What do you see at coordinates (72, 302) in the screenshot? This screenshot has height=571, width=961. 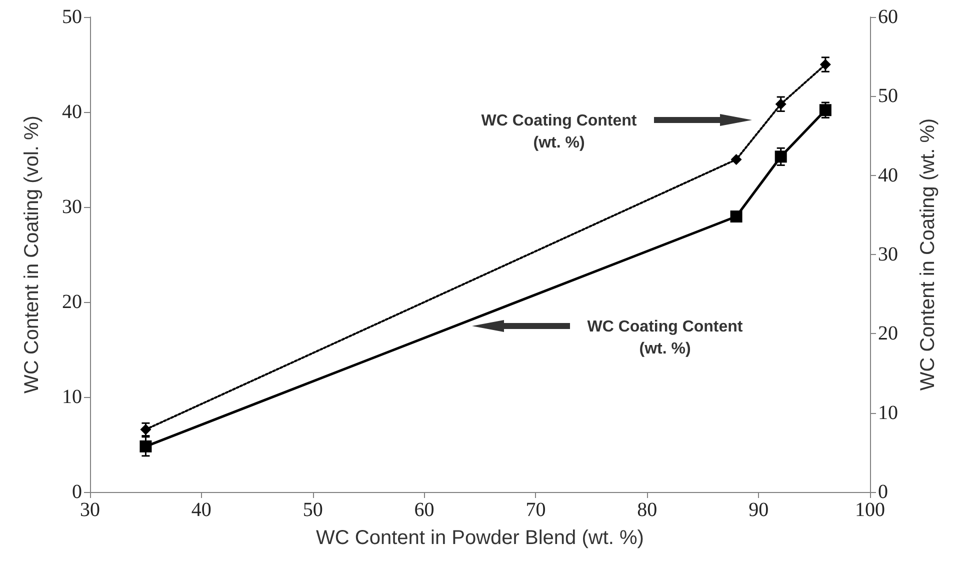 I see `y-tick-label: 20` at bounding box center [72, 302].